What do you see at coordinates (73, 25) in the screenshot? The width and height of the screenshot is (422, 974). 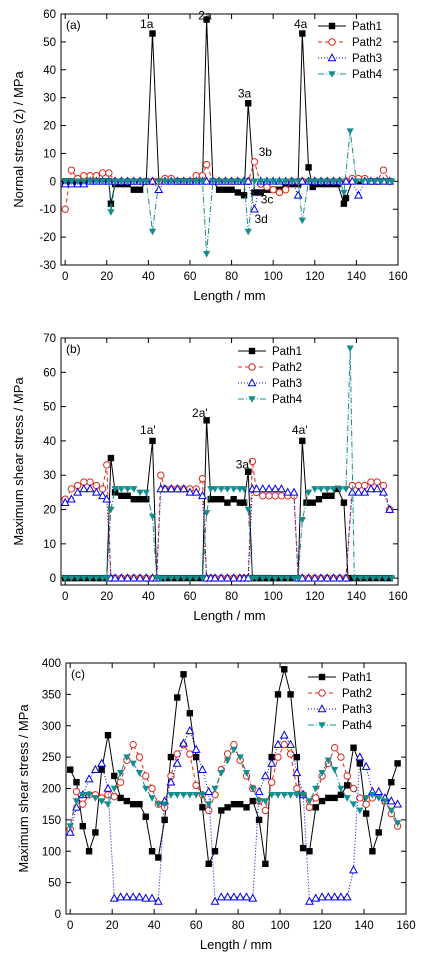 I see `panel-label: (a)` at bounding box center [73, 25].